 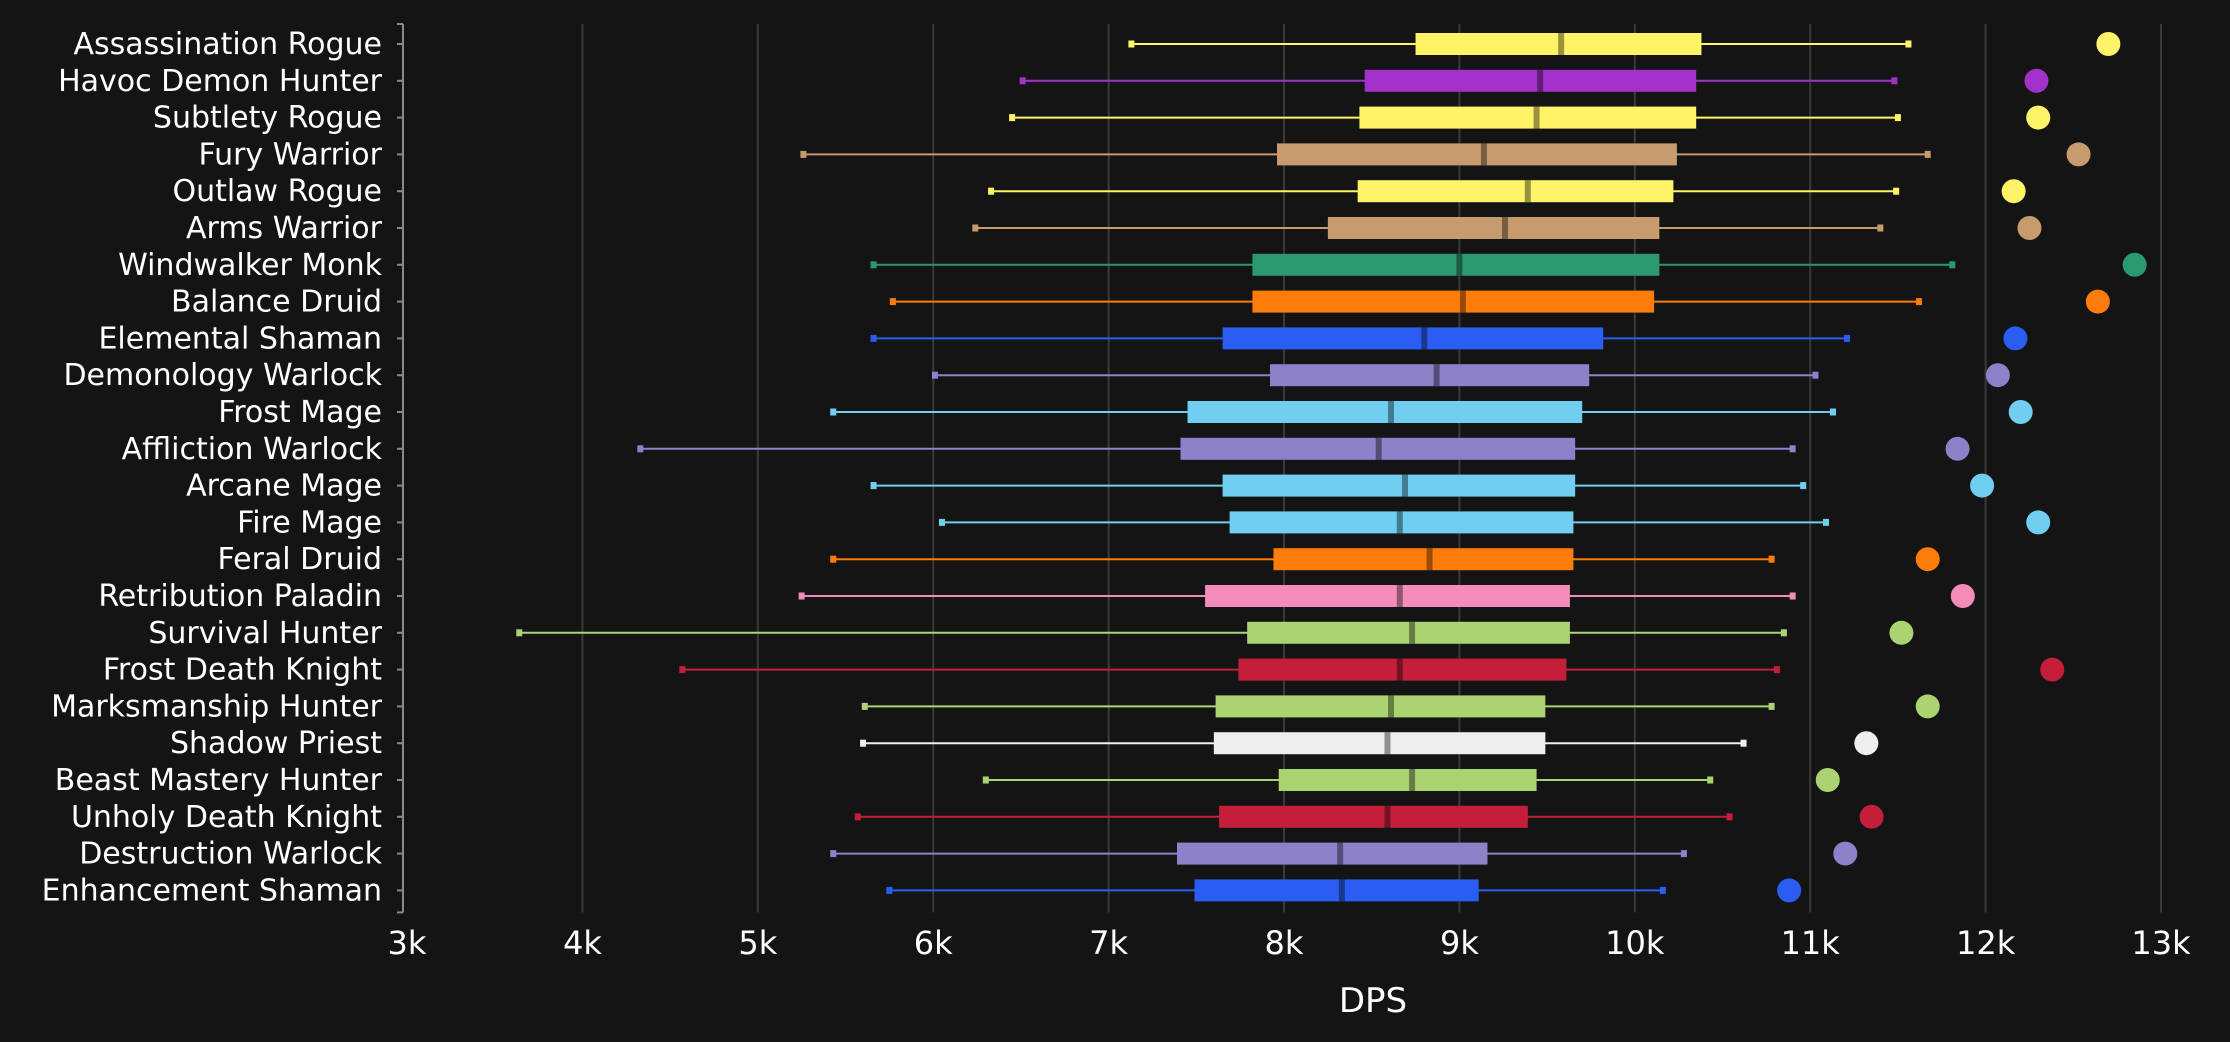 What do you see at coordinates (226, 817) in the screenshot?
I see `y-category-label: Unholy Death Knight` at bounding box center [226, 817].